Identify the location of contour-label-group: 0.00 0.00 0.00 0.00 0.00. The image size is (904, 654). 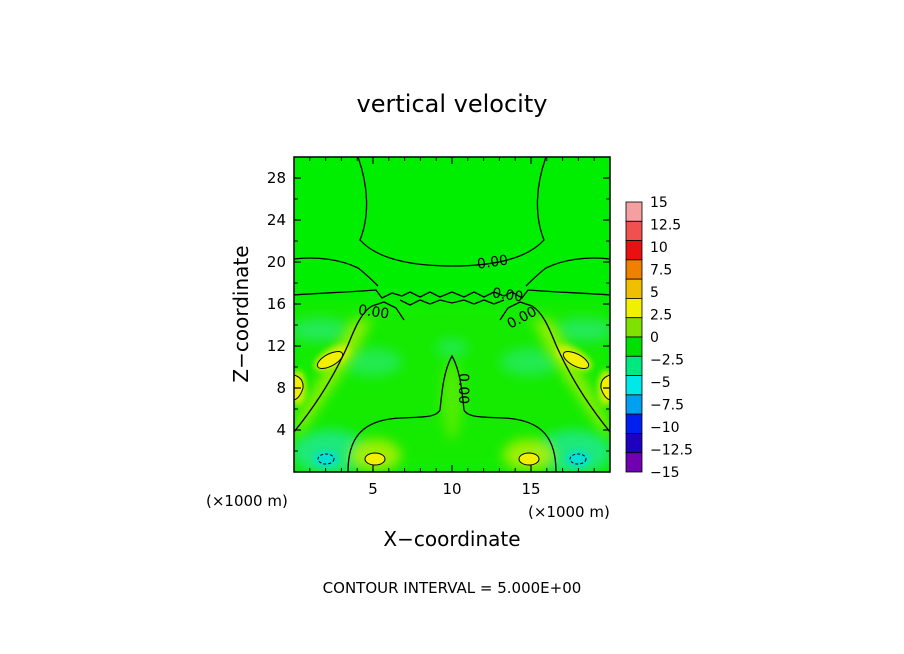
(448, 329).